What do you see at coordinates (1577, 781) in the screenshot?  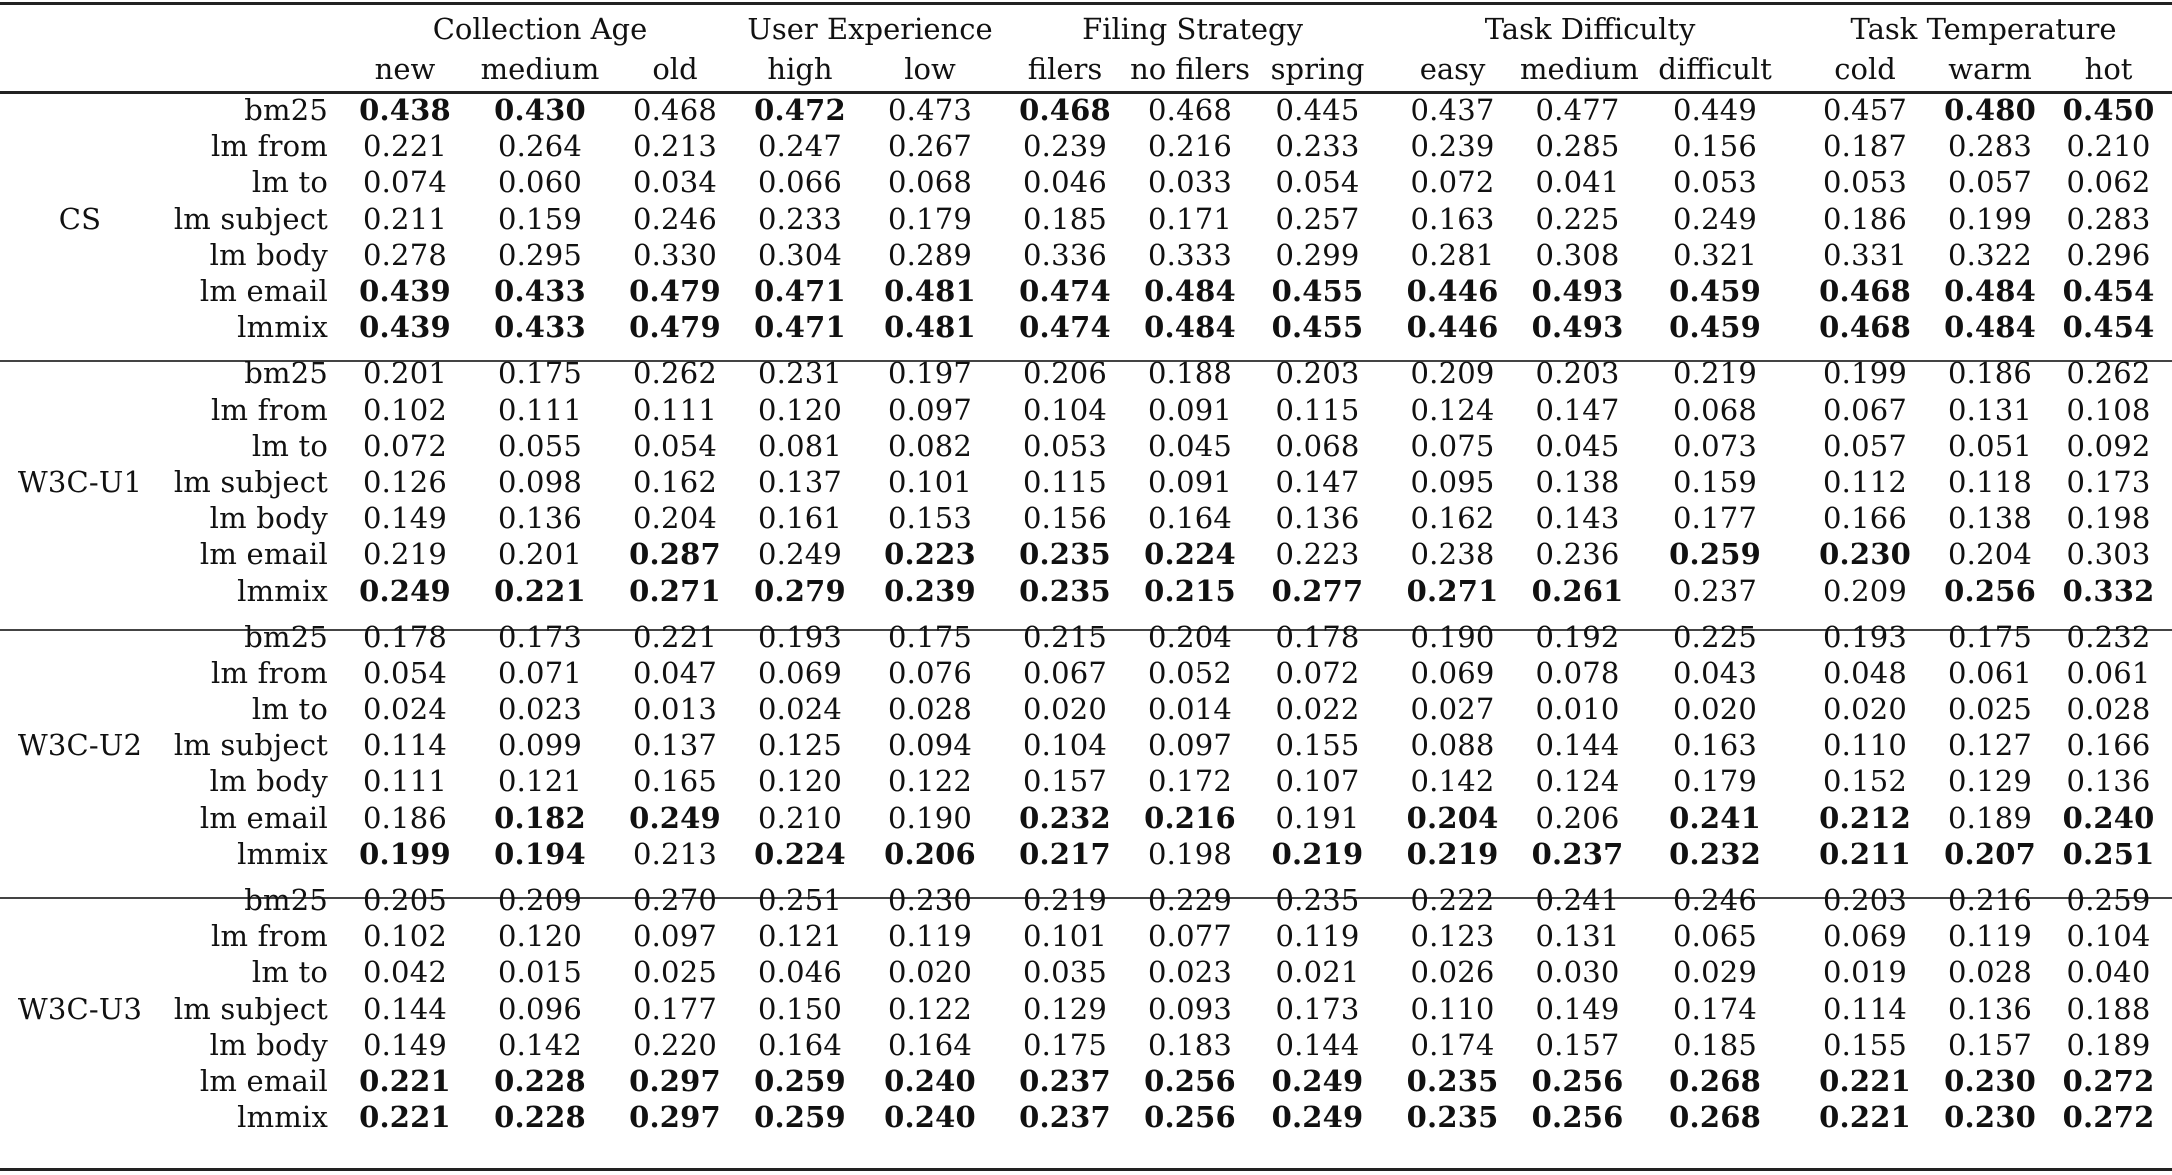 I see `table-cell: 0.124` at bounding box center [1577, 781].